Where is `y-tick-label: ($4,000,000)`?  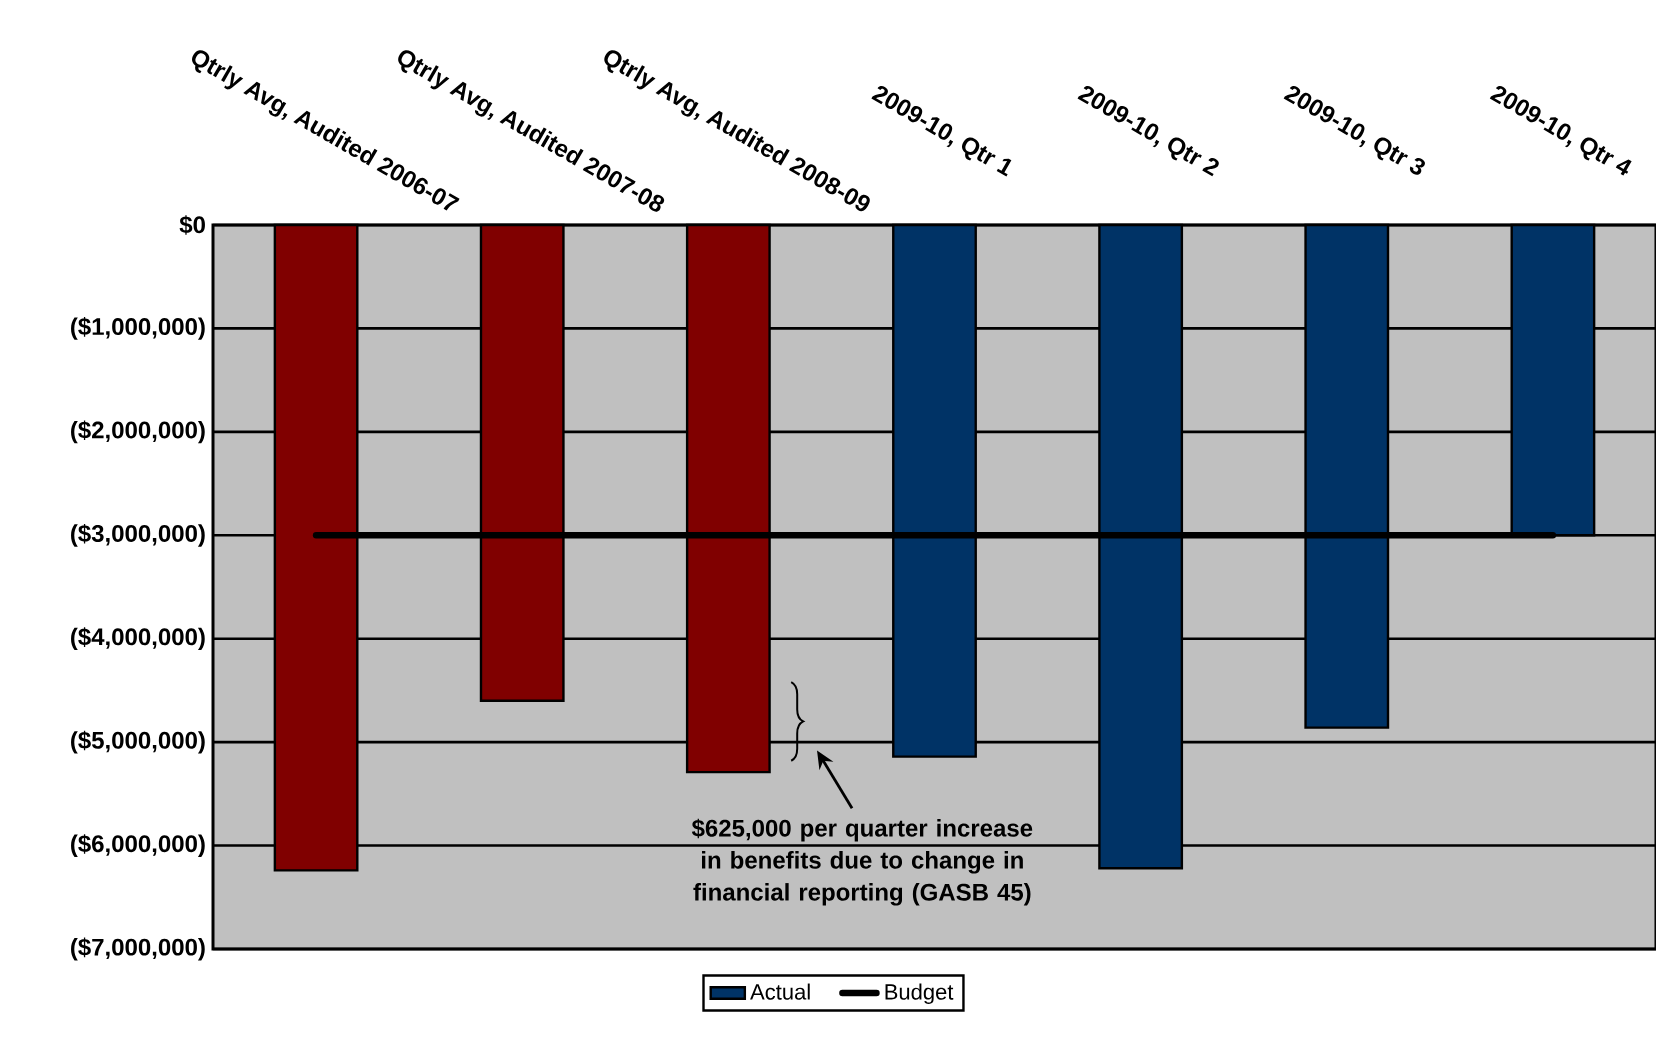
y-tick-label: ($4,000,000) is located at coordinates (138, 639).